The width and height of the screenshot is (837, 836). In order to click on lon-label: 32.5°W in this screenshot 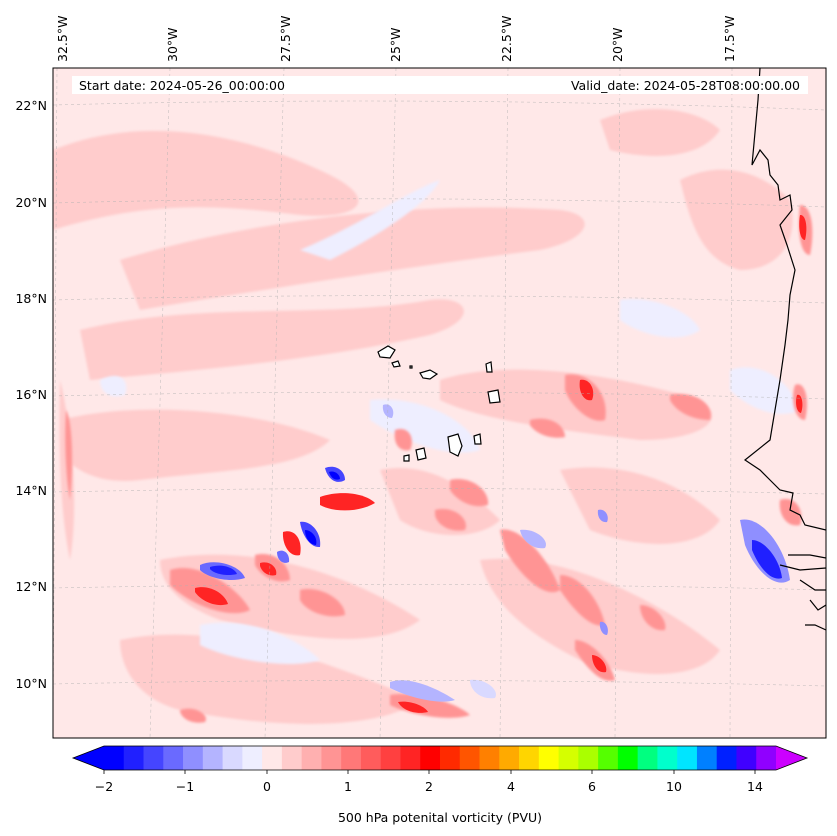, I will do `click(62, 39)`.